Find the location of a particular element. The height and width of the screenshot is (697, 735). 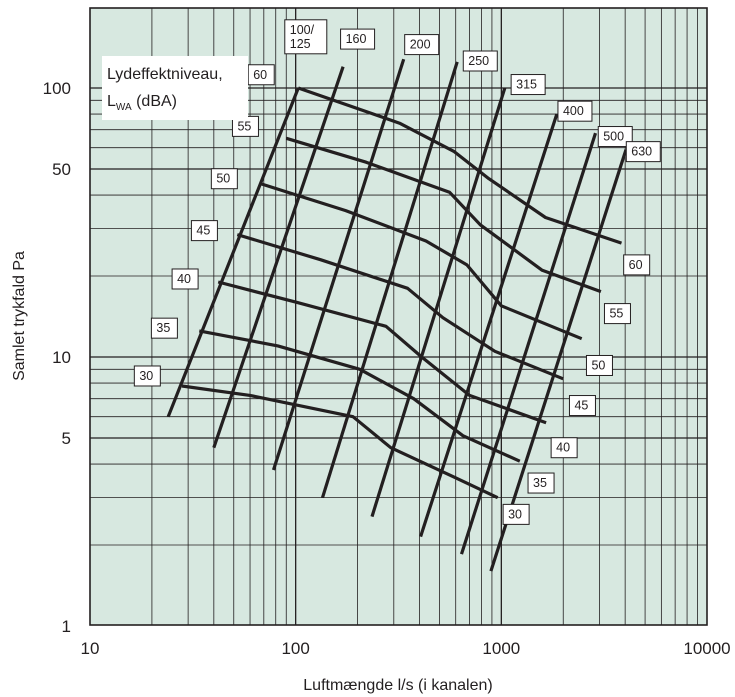

sound-label-left-60: 60 is located at coordinates (261, 75).